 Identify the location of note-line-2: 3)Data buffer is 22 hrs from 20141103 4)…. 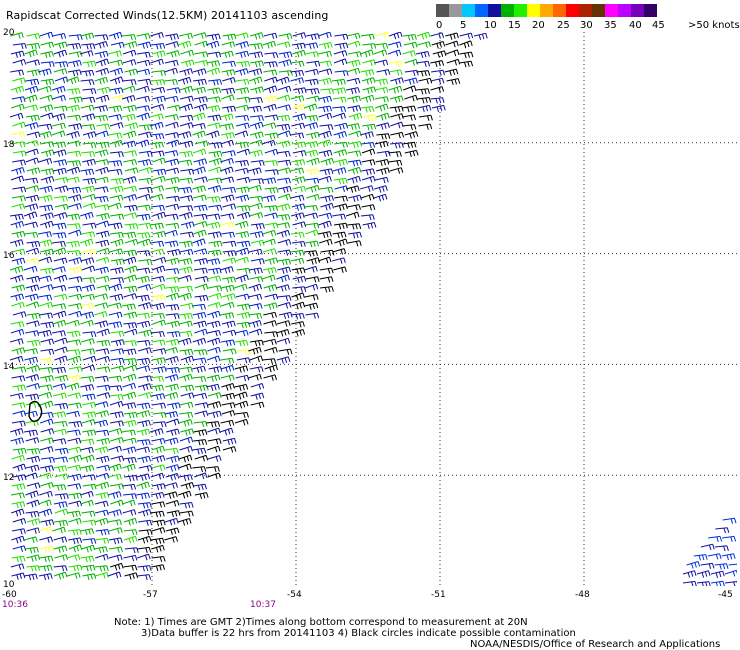
(358, 633).